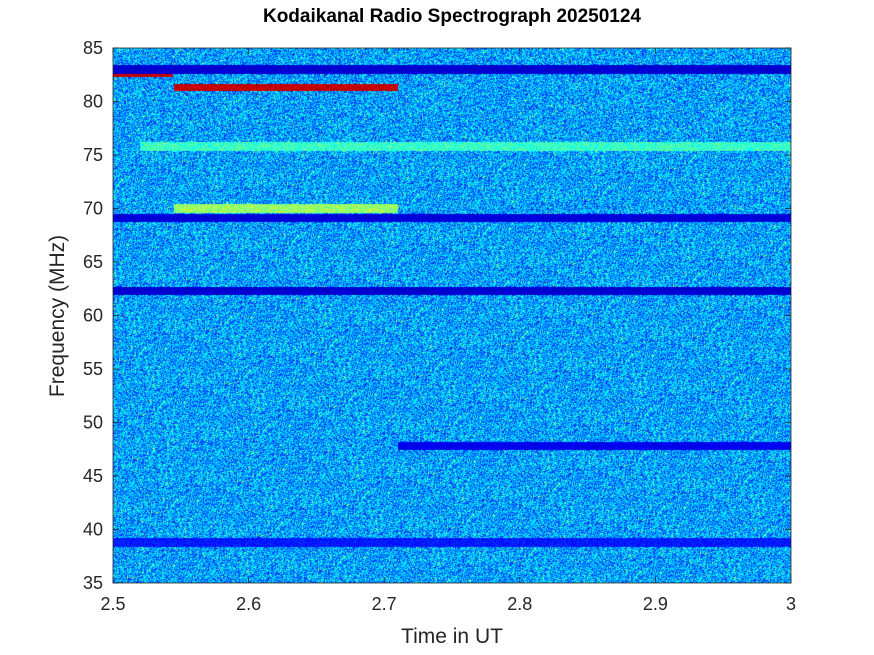  What do you see at coordinates (93, 48) in the screenshot?
I see `y-tick-label: 85` at bounding box center [93, 48].